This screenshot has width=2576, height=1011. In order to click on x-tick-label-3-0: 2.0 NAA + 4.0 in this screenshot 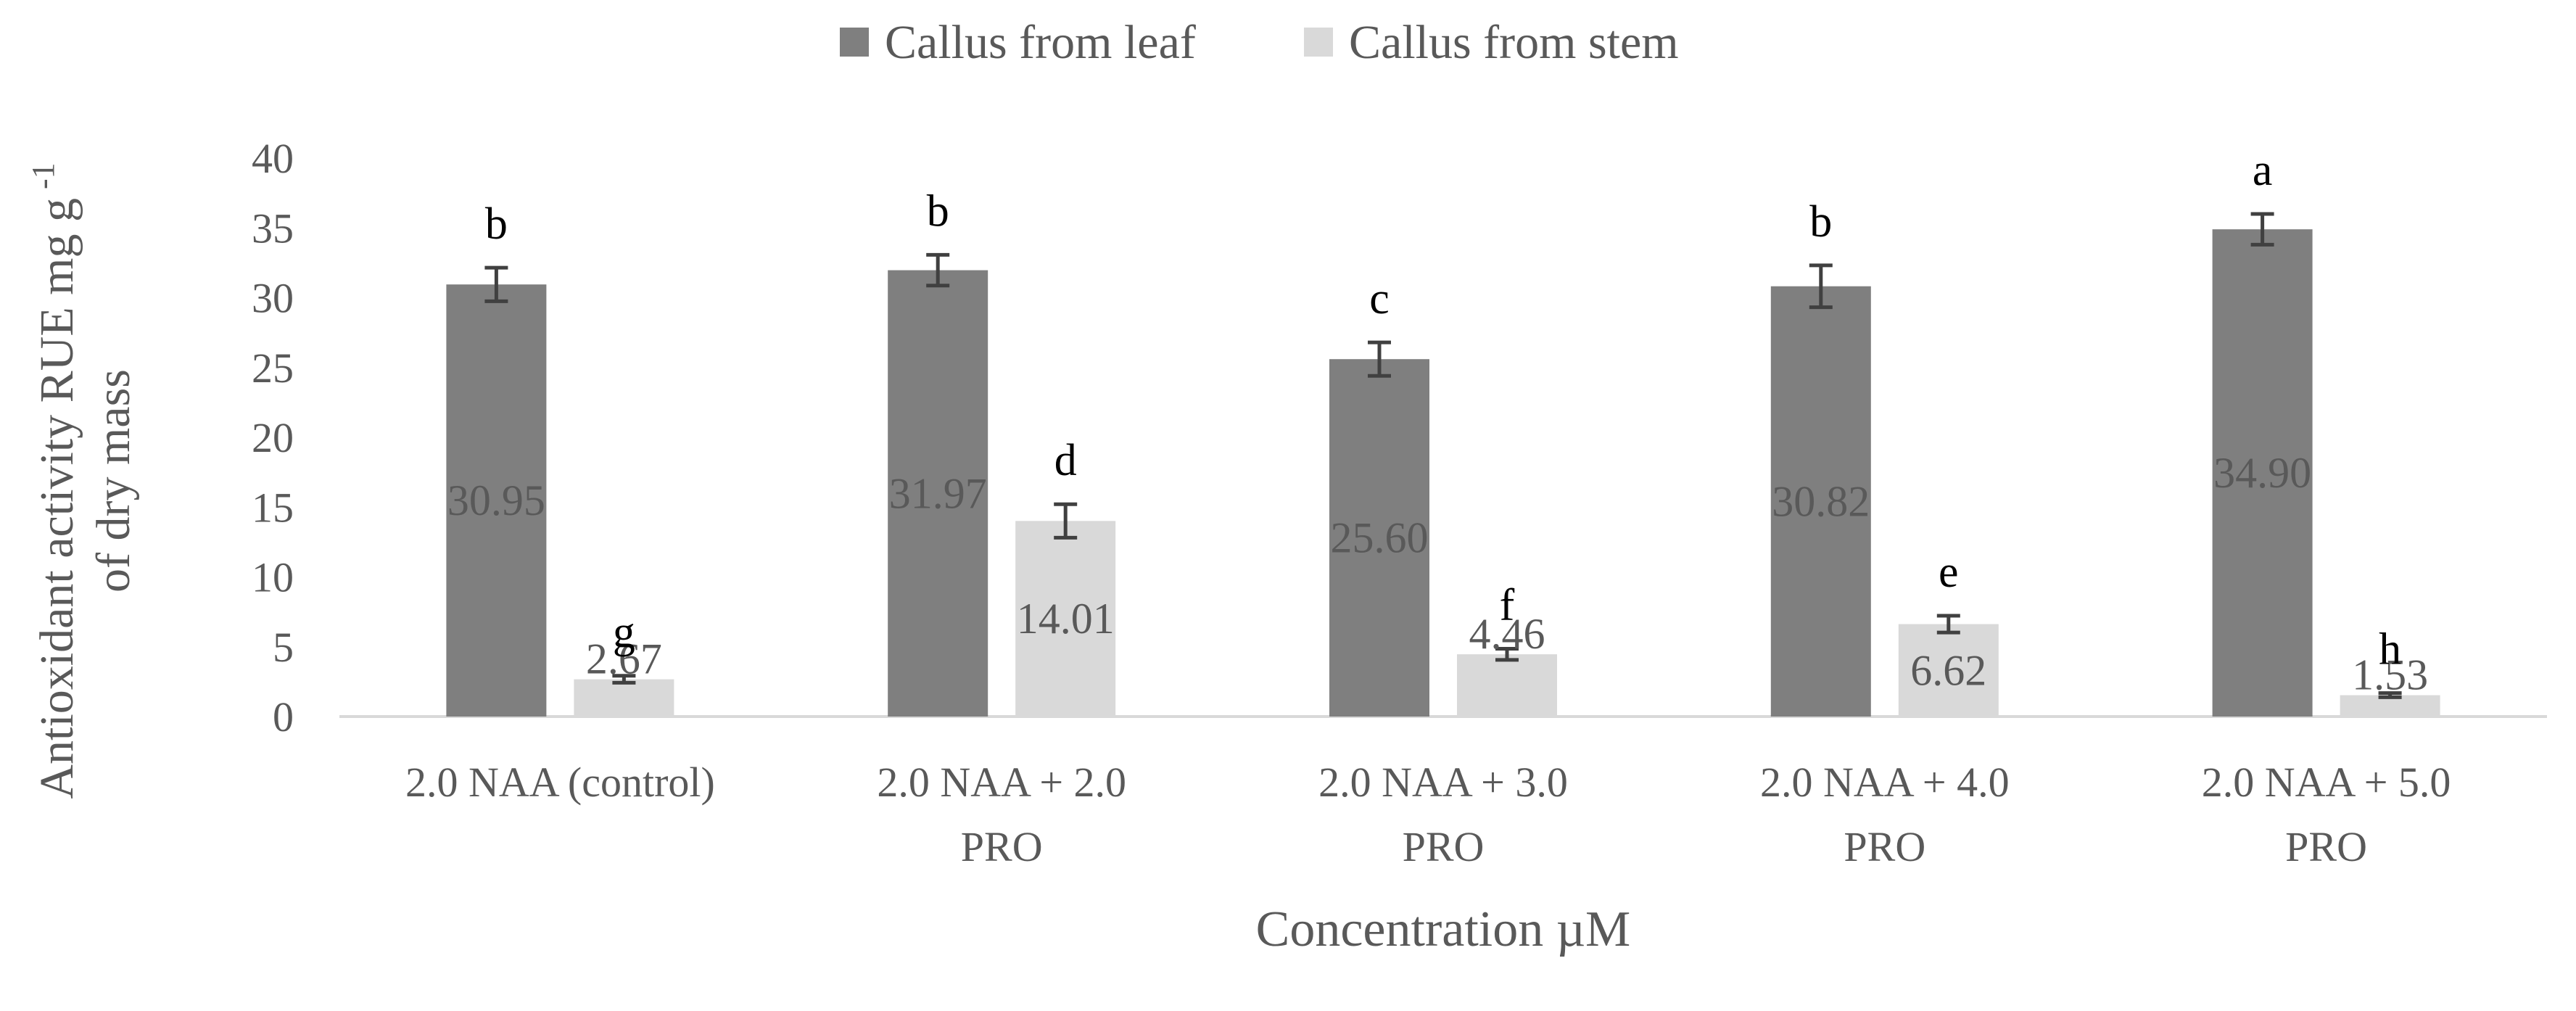, I will do `click(1885, 782)`.